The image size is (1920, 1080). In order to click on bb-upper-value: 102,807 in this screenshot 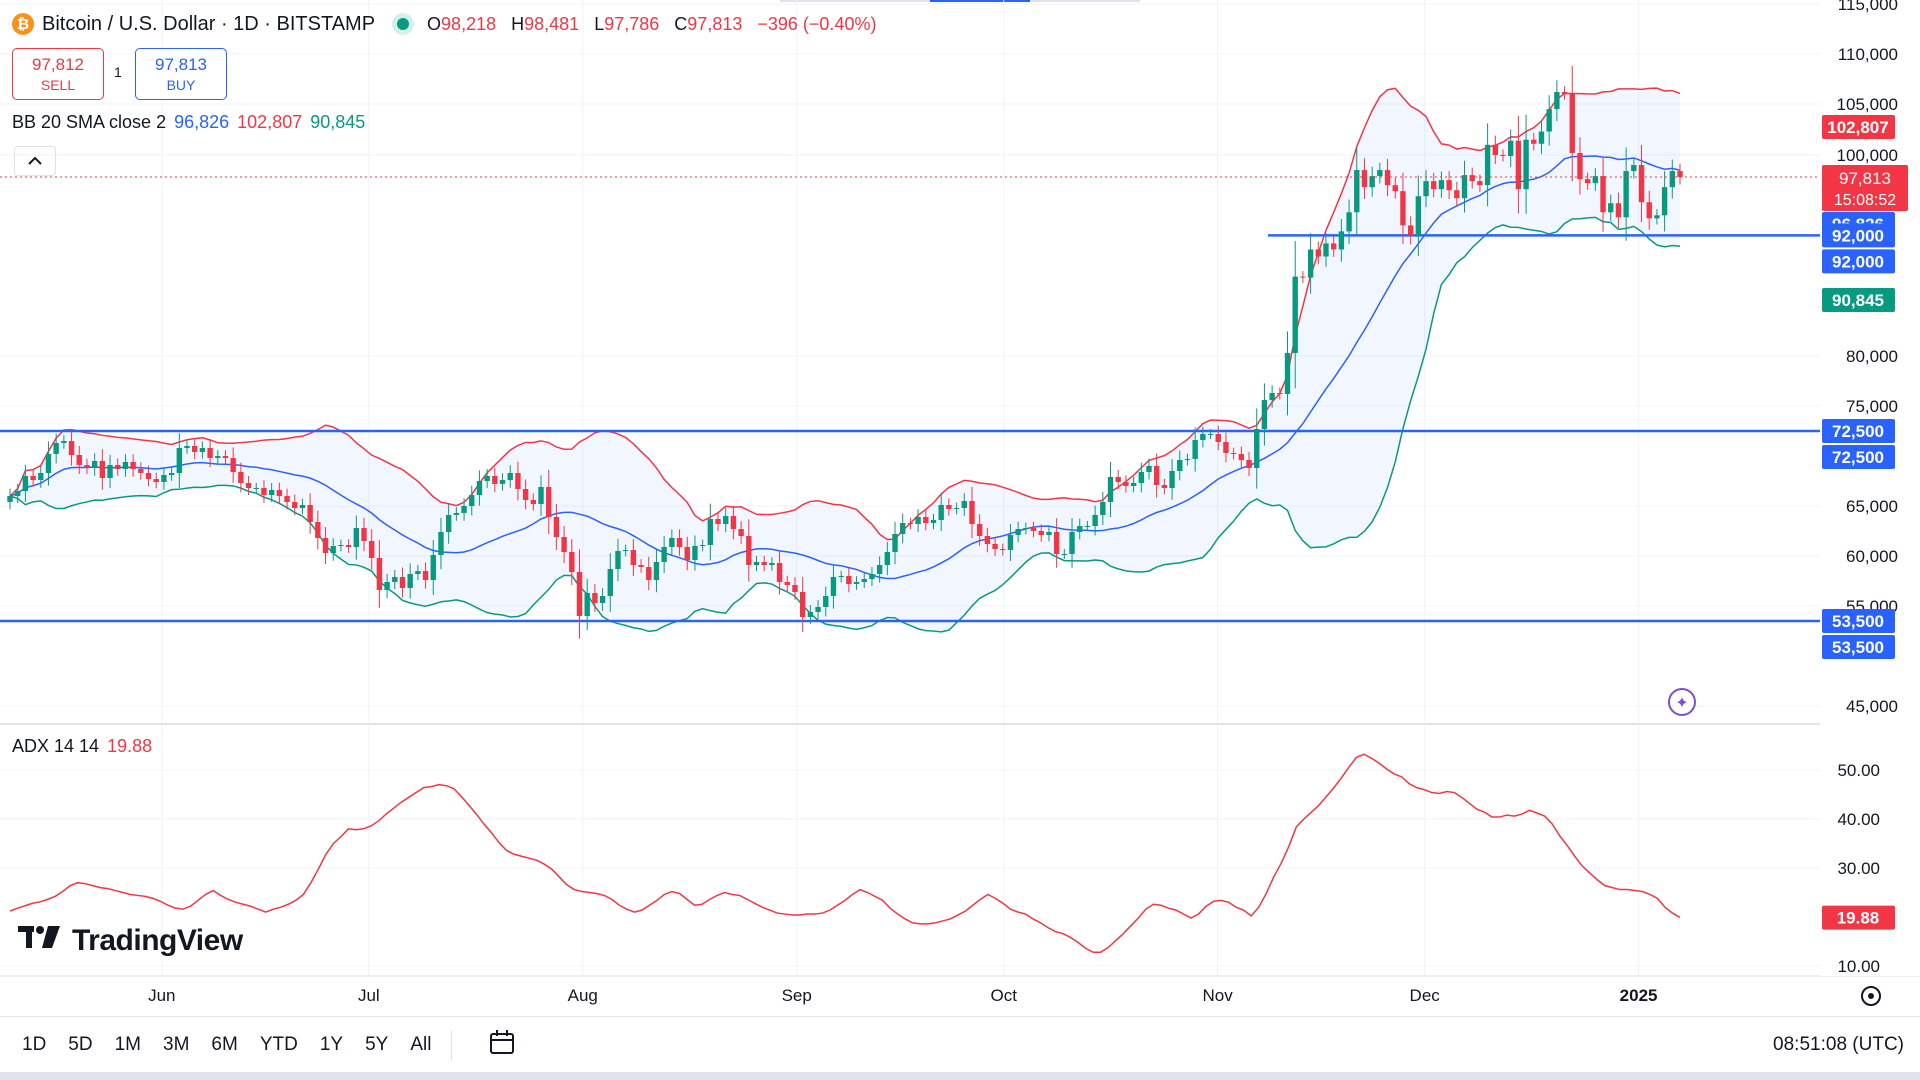, I will do `click(270, 122)`.